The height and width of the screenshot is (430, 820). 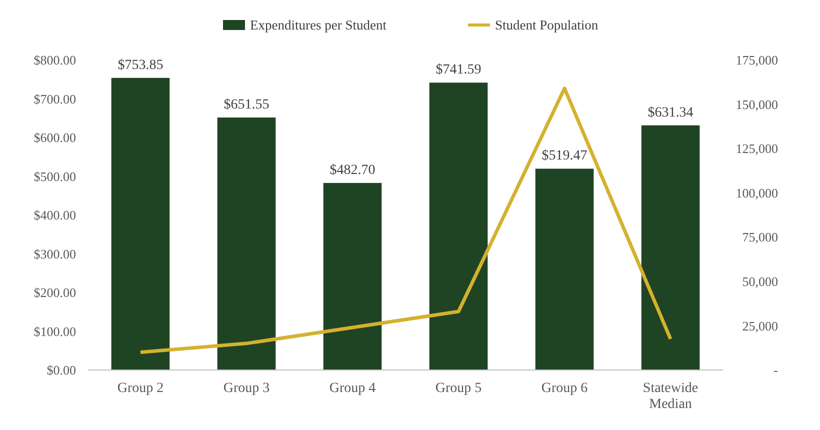 What do you see at coordinates (318, 25) in the screenshot?
I see `legend-label: Expenditures per Student` at bounding box center [318, 25].